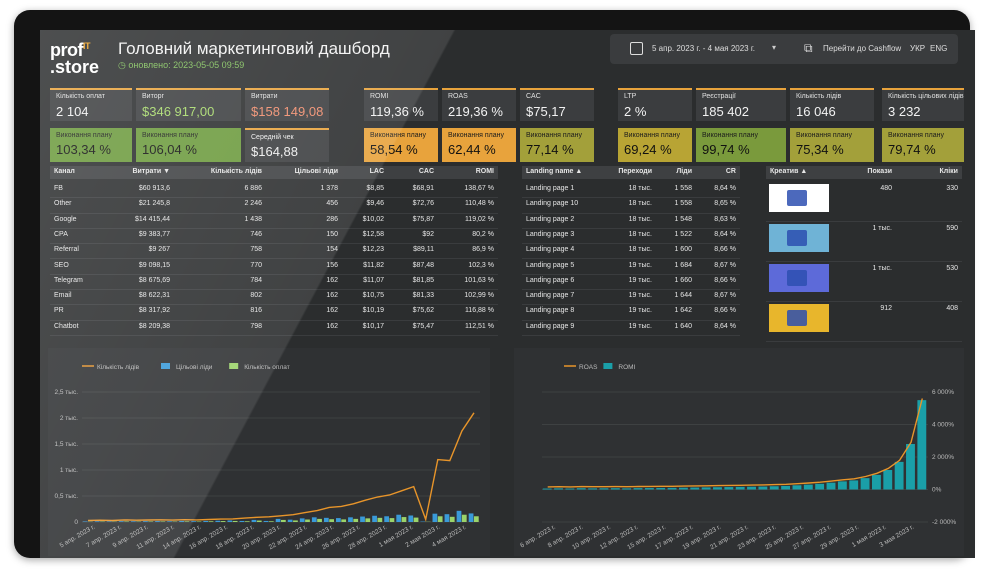  What do you see at coordinates (631, 282) in the screenshot?
I see `table-row: Landing page 6 19 тыс. 1 660 8,66 %` at bounding box center [631, 282].